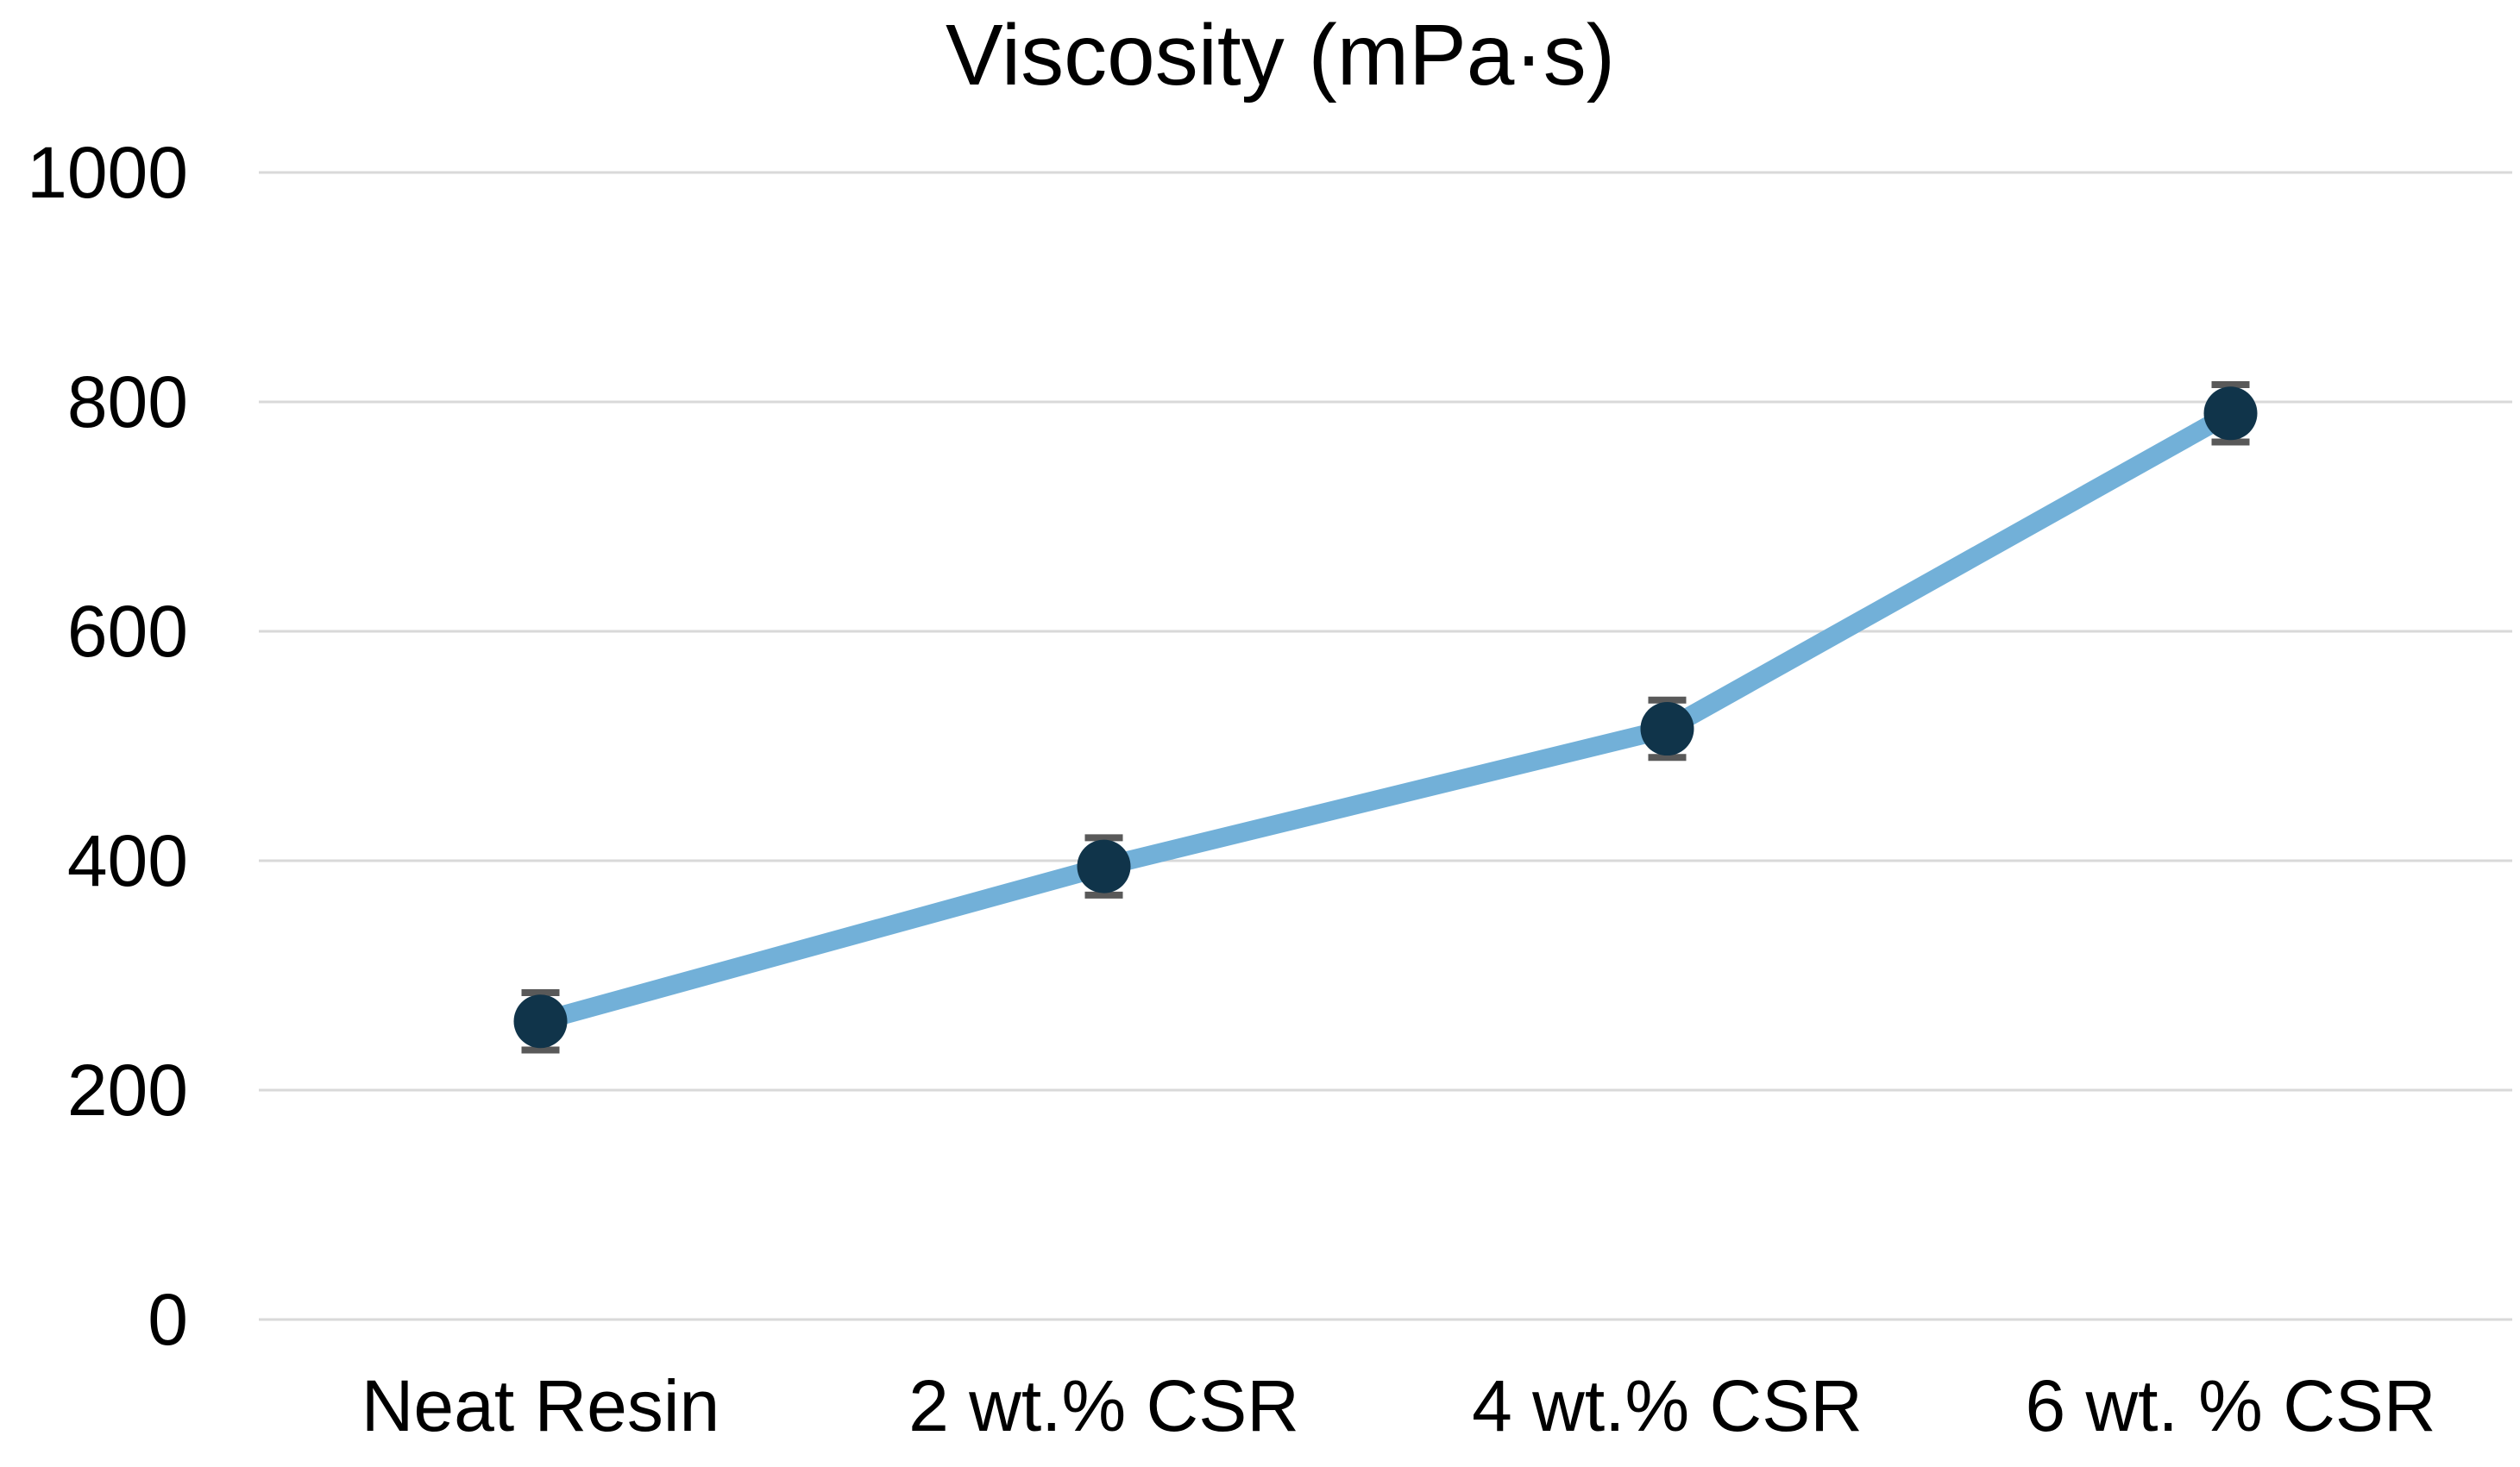  I want to click on y-tick-label: 600, so click(127, 631).